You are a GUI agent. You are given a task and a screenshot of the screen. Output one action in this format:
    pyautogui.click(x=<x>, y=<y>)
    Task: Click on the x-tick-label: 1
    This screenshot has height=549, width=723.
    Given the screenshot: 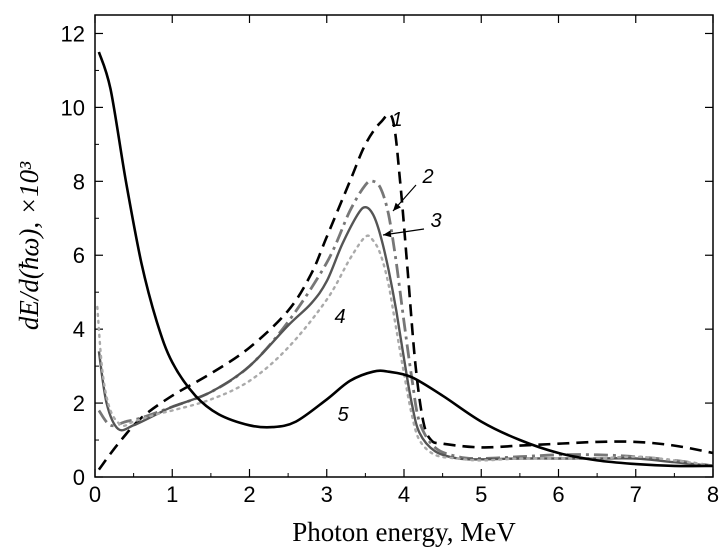 What is the action you would take?
    pyautogui.click(x=172, y=494)
    